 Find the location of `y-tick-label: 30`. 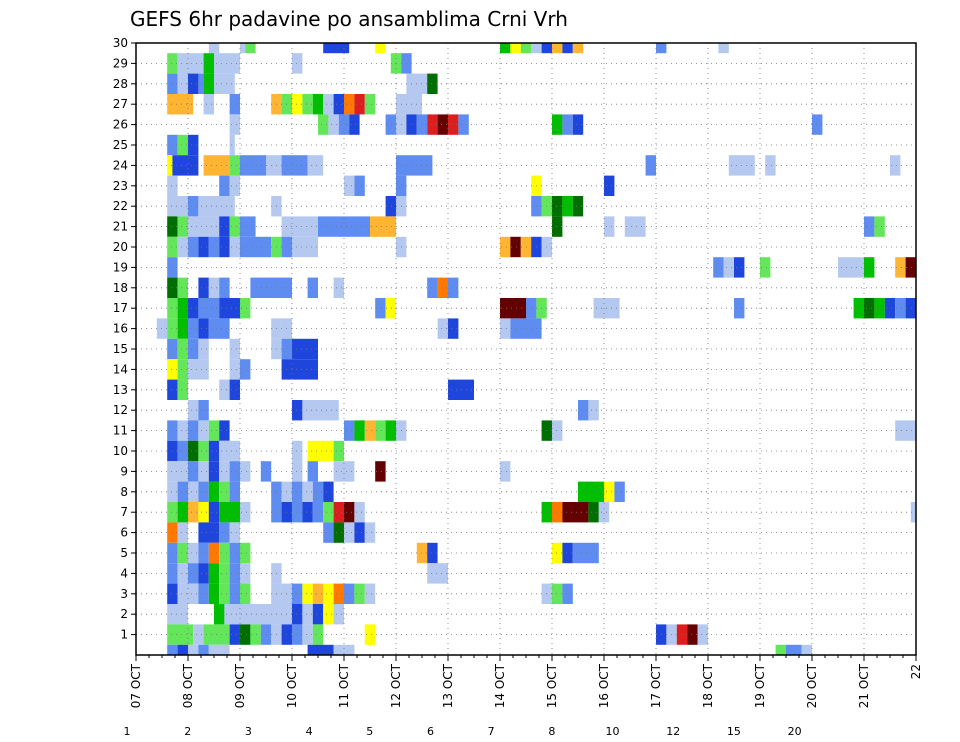

y-tick-label: 30 is located at coordinates (120, 43).